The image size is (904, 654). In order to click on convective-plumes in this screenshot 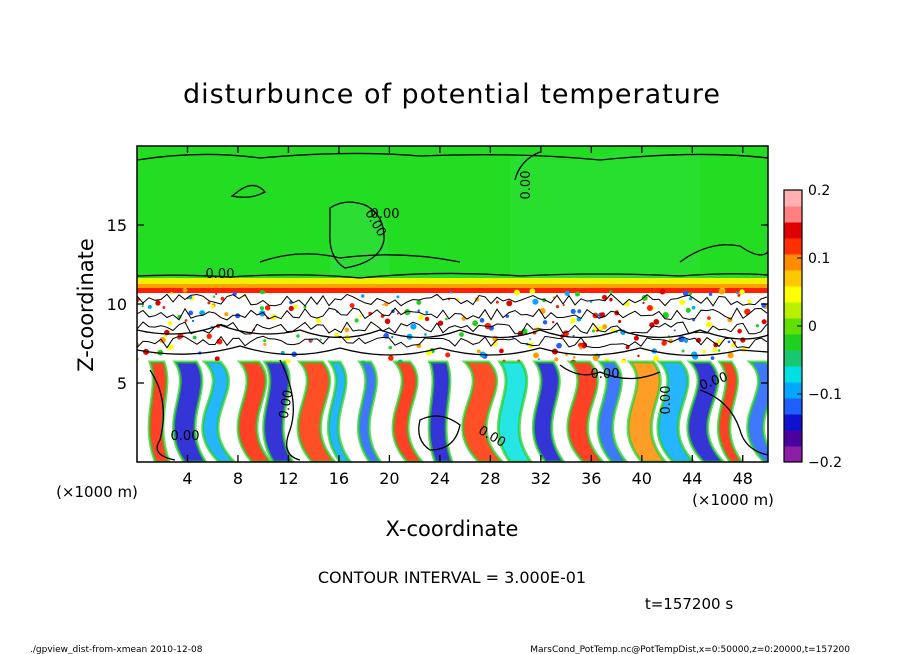, I will do `click(457, 411)`.